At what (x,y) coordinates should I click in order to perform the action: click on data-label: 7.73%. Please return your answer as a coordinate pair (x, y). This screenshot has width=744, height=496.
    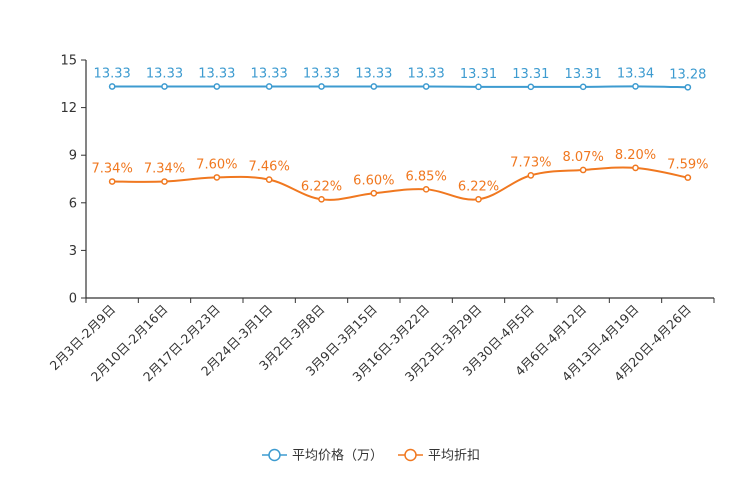
    Looking at the image, I should click on (530, 162).